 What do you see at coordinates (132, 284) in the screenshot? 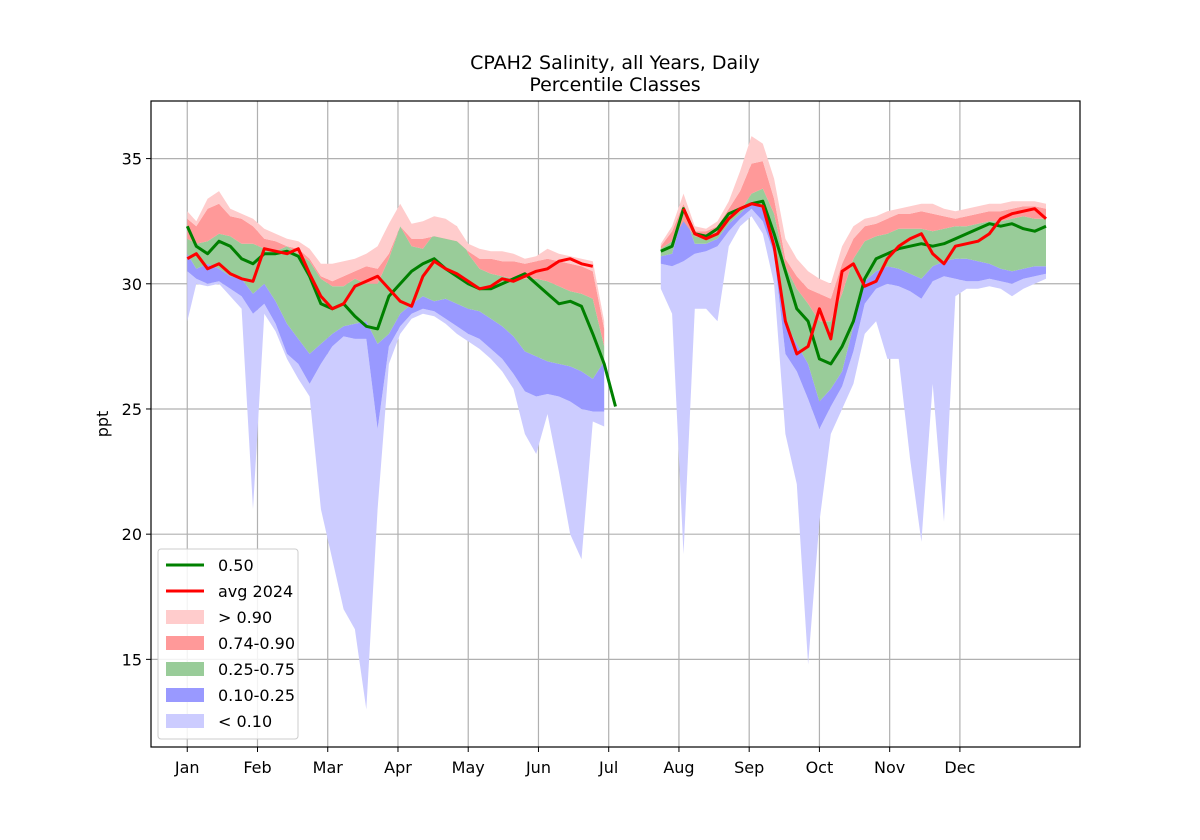
I see `y-tick-label-30: 30` at bounding box center [132, 284].